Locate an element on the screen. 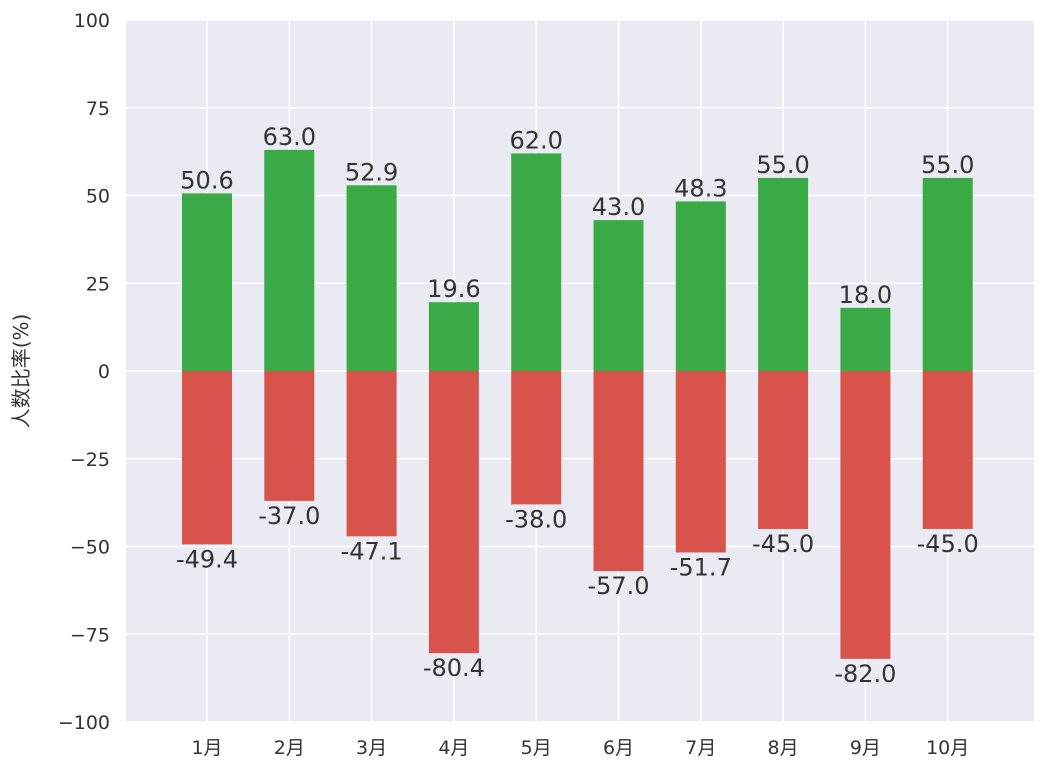  y-tick-label: −50 is located at coordinates (90, 548).